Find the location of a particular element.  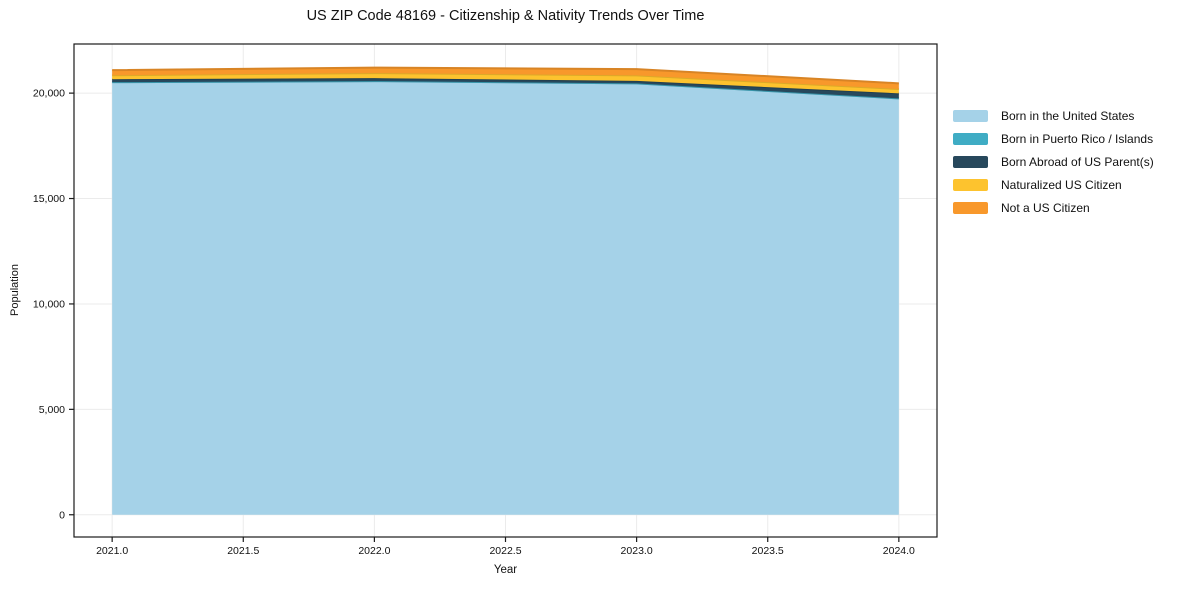

legend-label: Born in the United States is located at coordinates (1068, 116).